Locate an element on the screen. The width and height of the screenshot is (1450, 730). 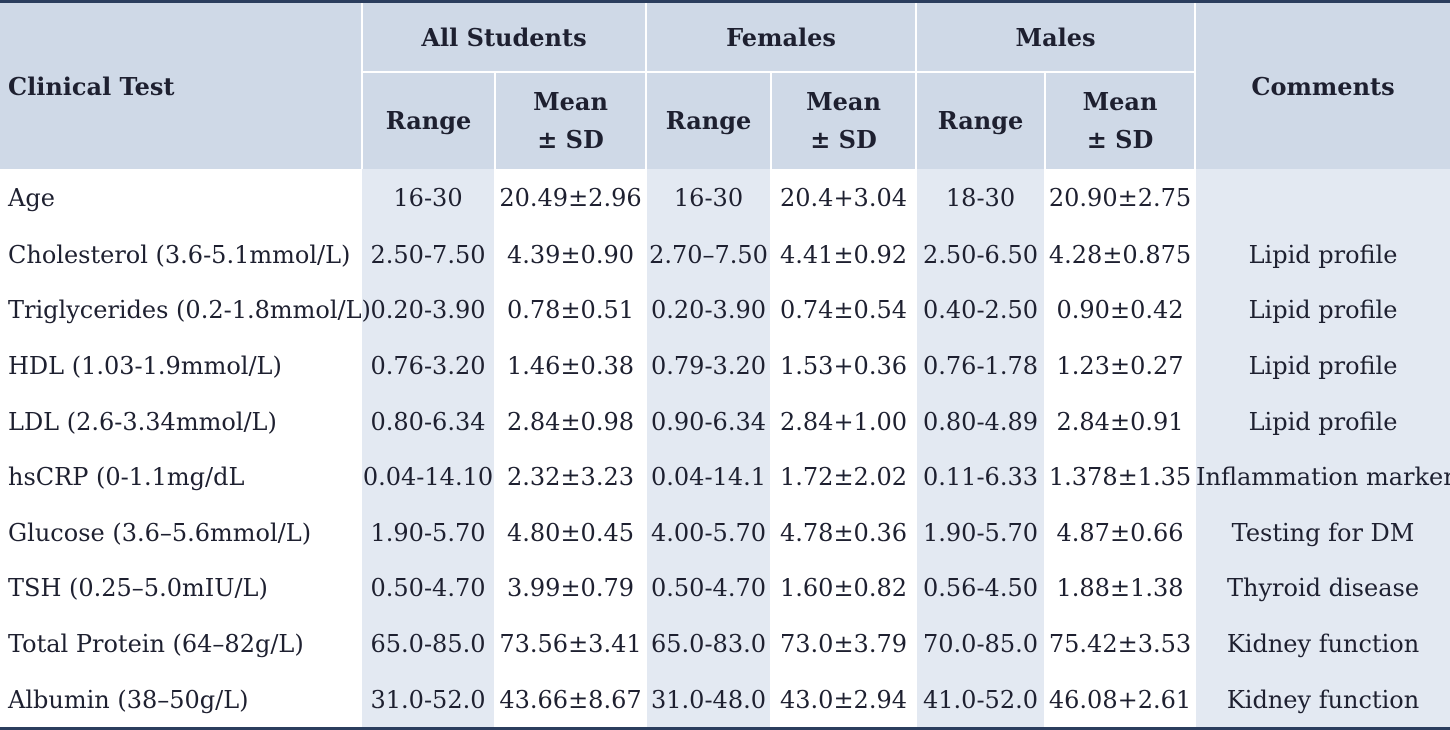
cell-female-range: 0.90-6.34 is located at coordinates (708, 421).